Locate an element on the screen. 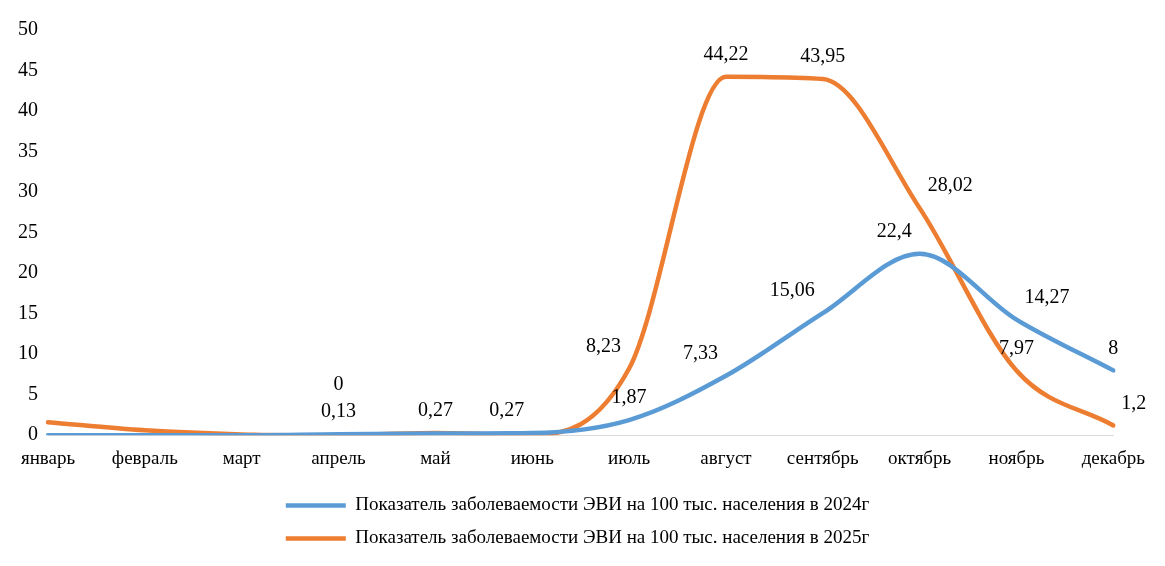  y-tick-label: 40 is located at coordinates (28, 109).